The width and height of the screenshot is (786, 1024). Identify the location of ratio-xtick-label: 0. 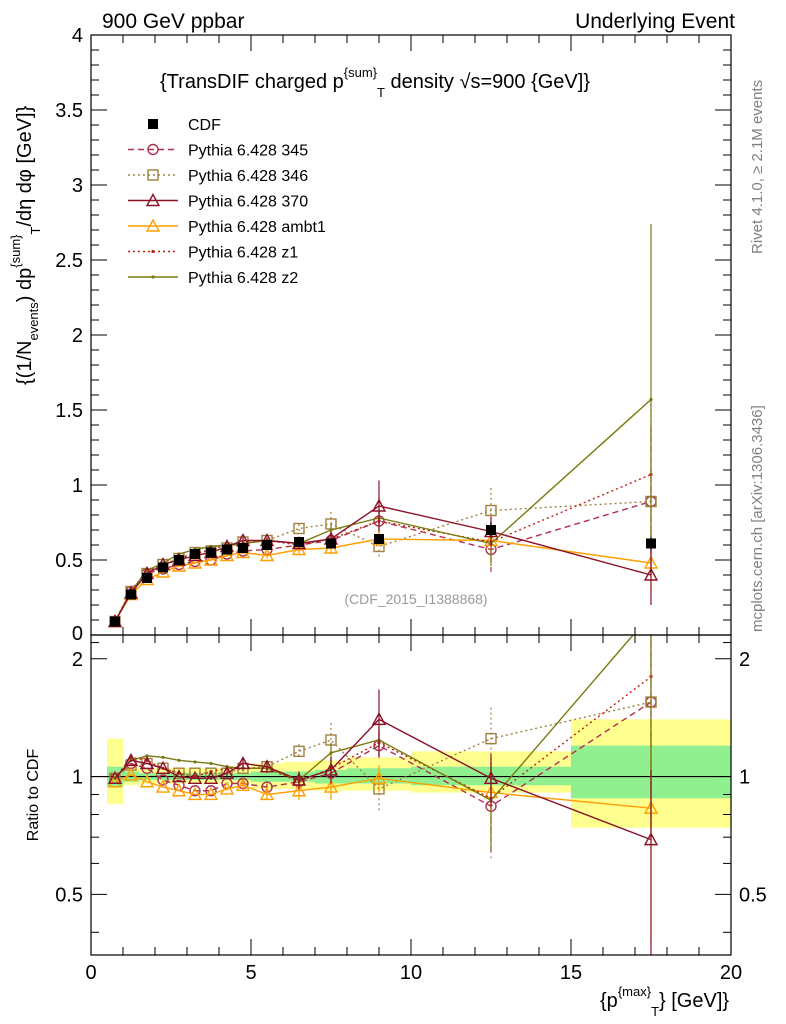
(90, 973).